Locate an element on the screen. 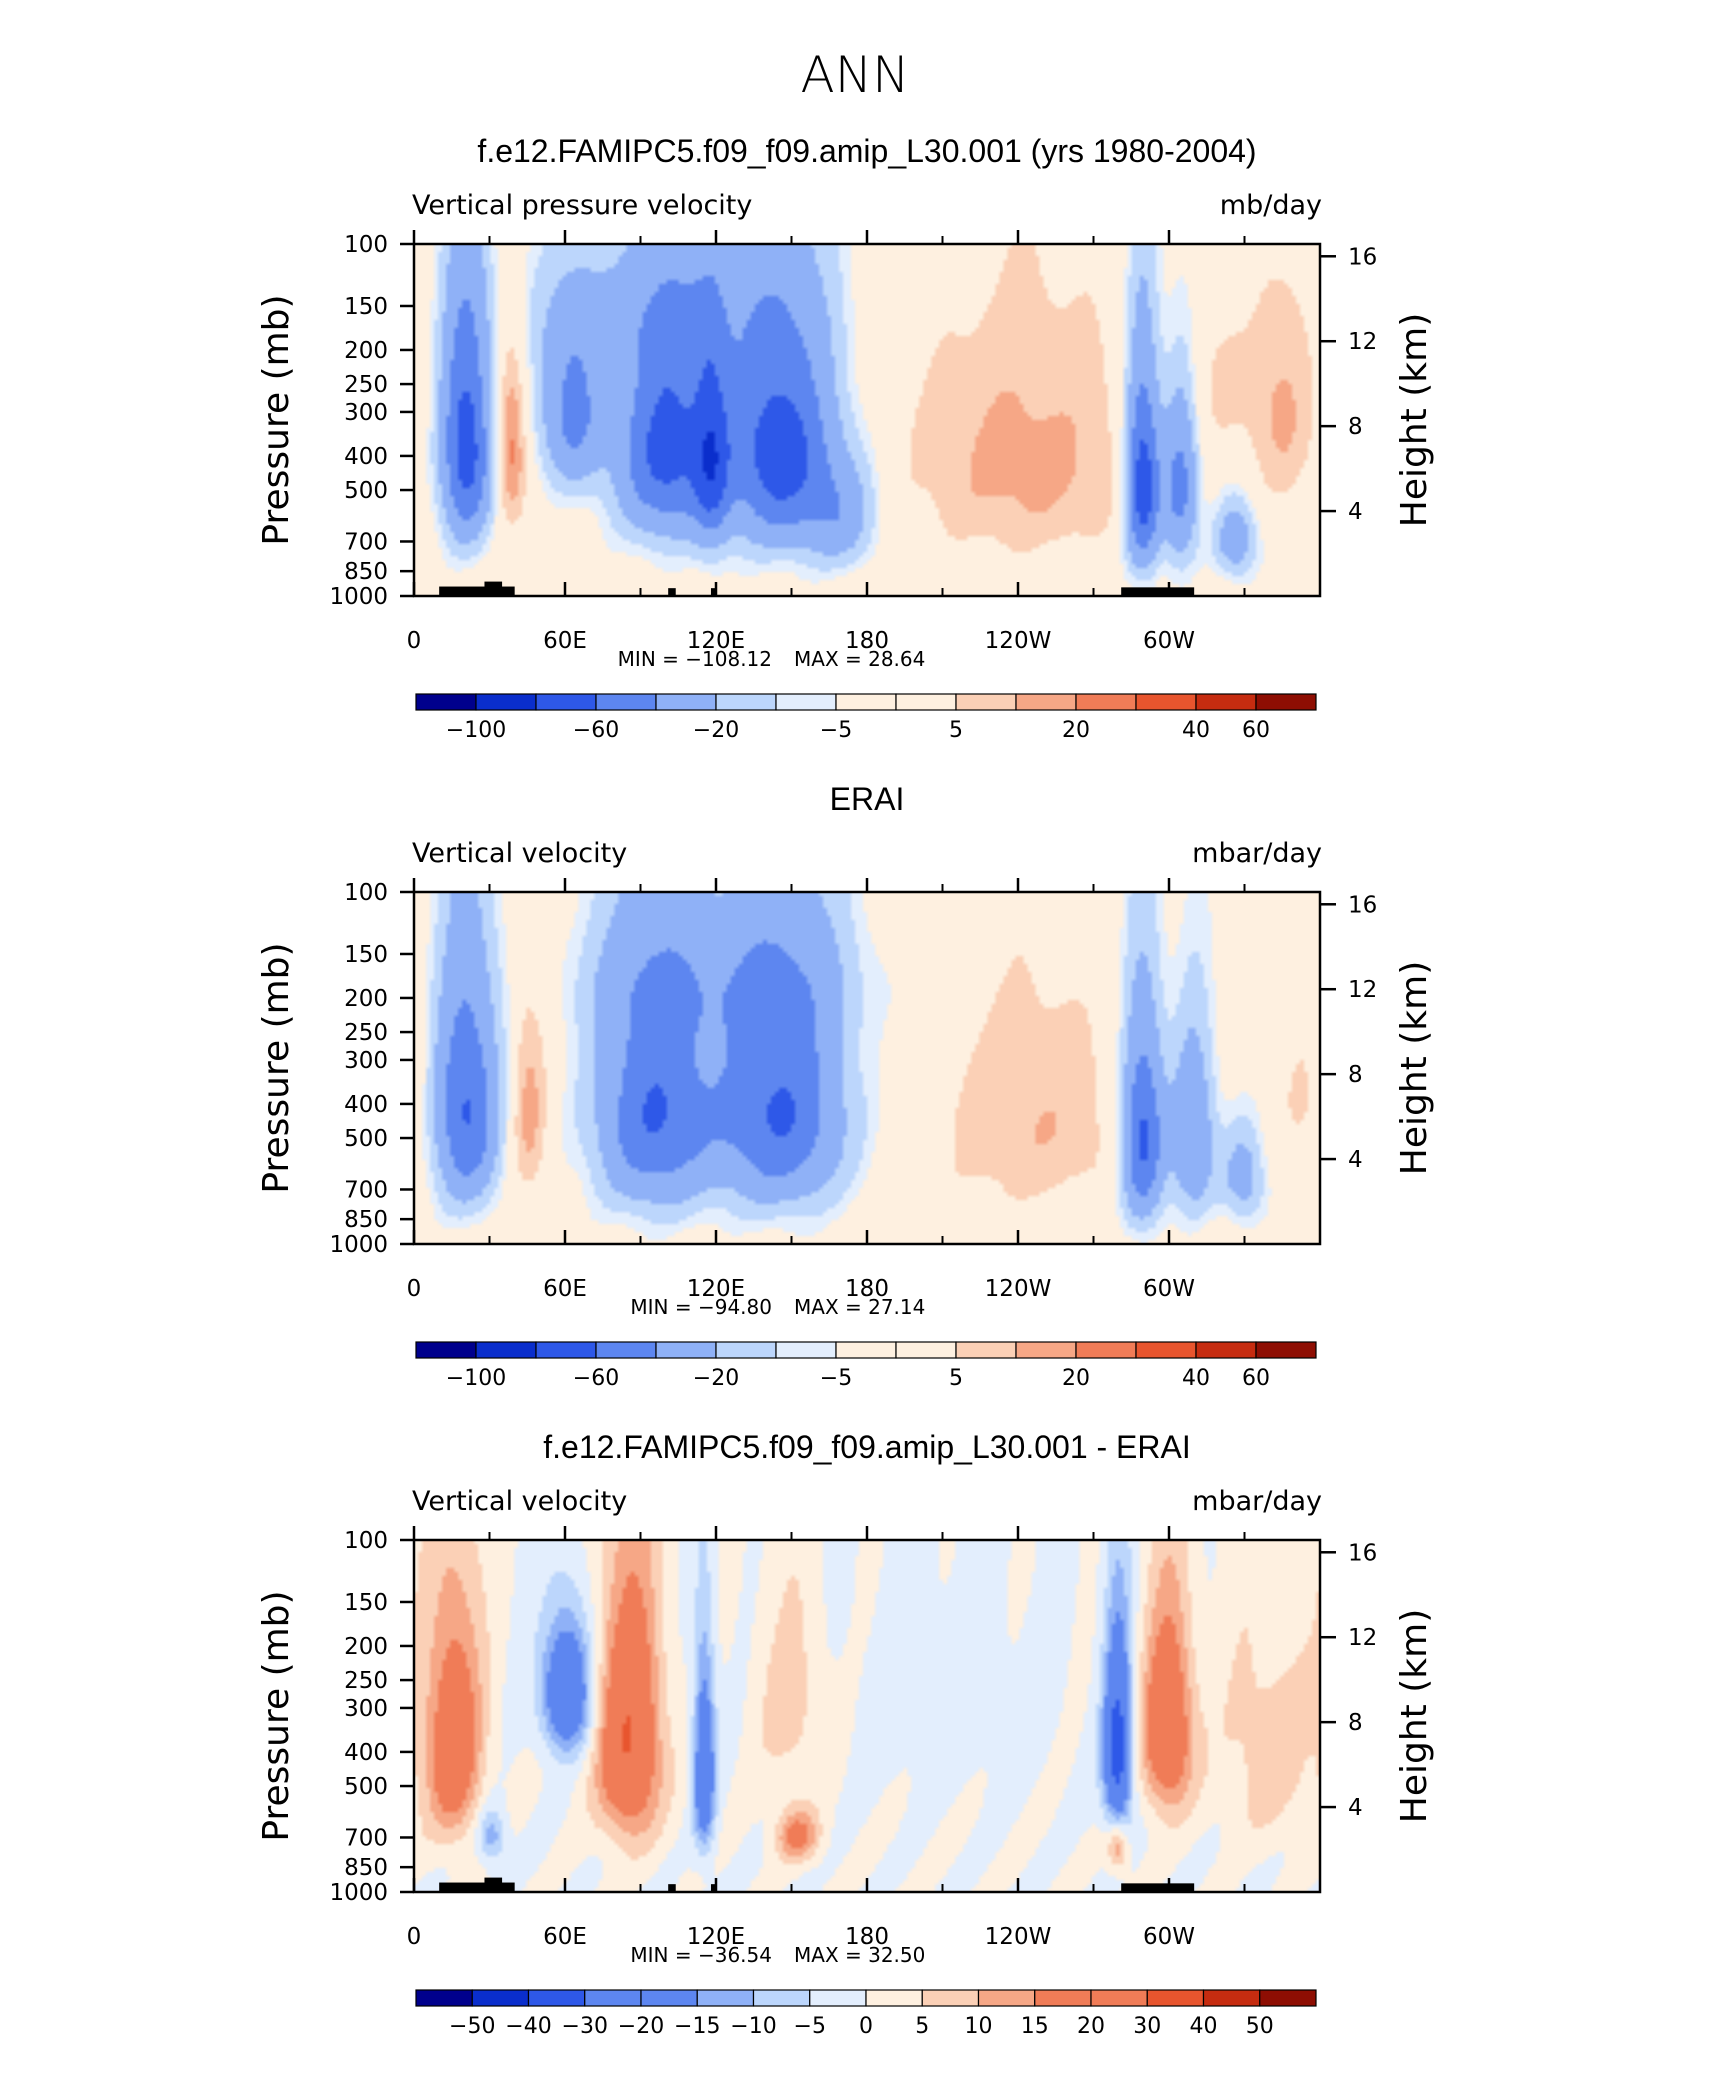  colorbar-label: 10 is located at coordinates (979, 2026).